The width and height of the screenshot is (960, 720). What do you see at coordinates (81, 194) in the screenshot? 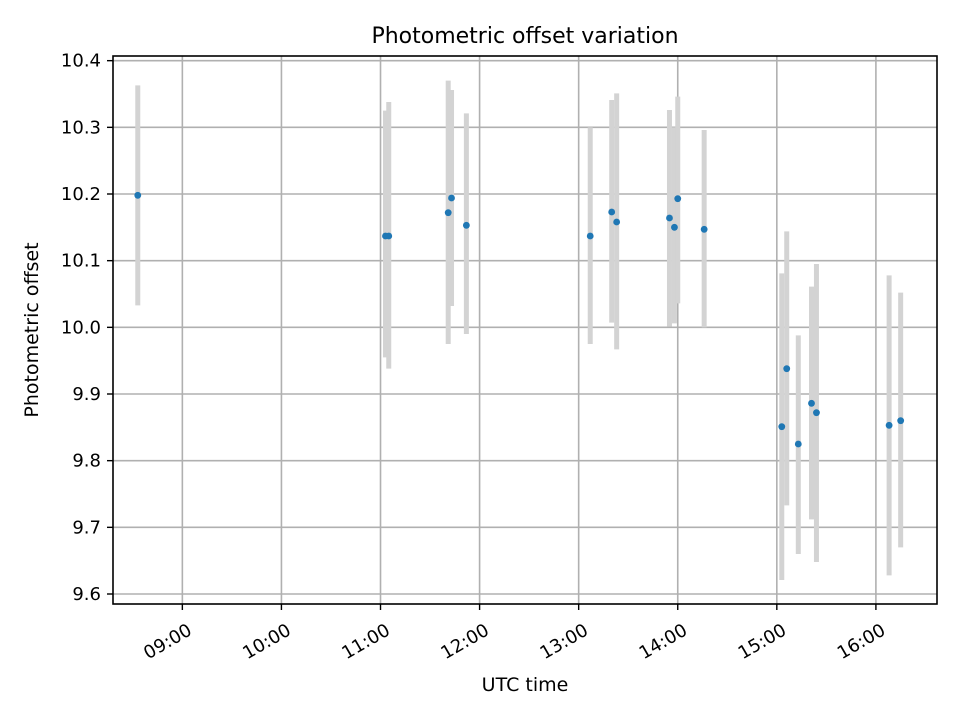
I see `y-tick-label: 10.2` at bounding box center [81, 194].